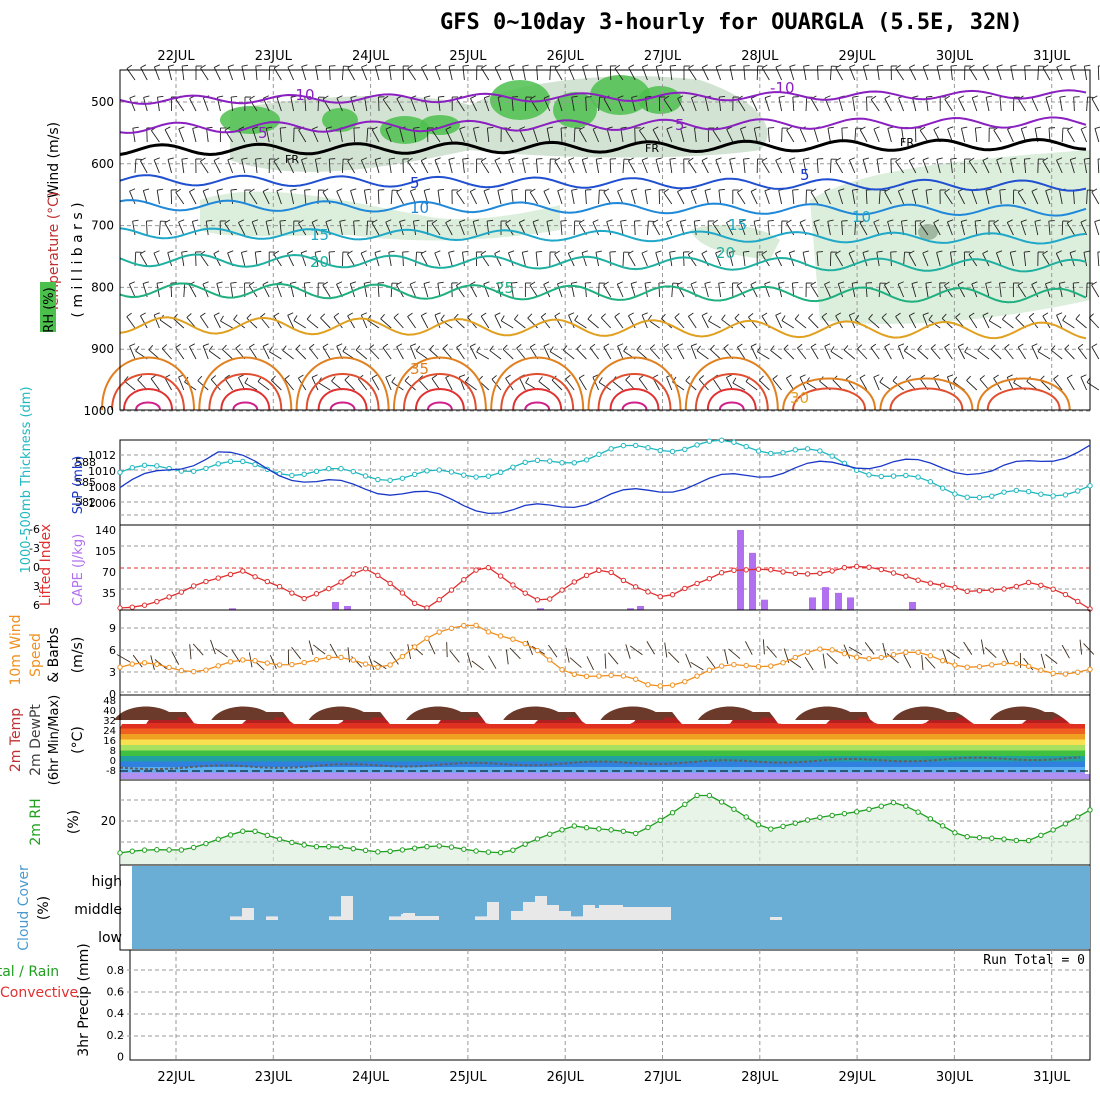  What do you see at coordinates (603, 236) in the screenshot?
I see `temperature-contour` at bounding box center [603, 236].